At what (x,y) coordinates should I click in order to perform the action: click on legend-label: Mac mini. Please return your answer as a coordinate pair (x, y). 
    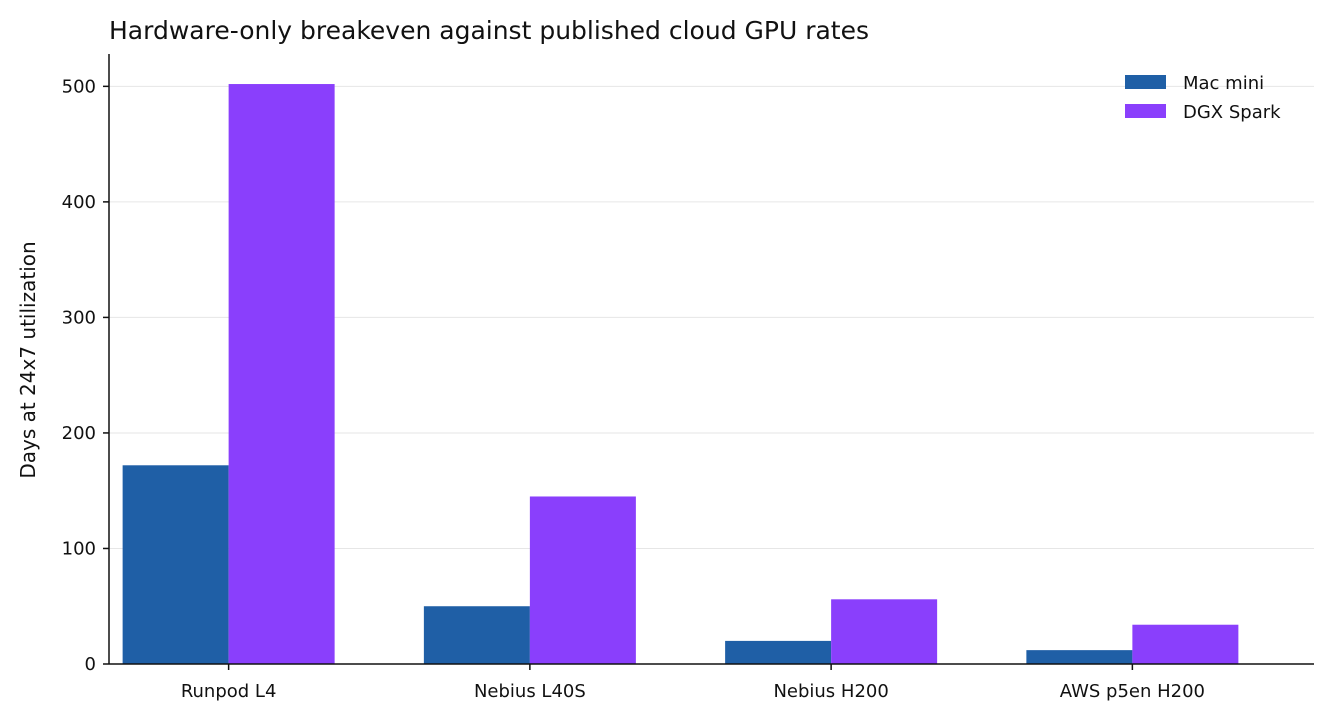
    Looking at the image, I should click on (1223, 83).